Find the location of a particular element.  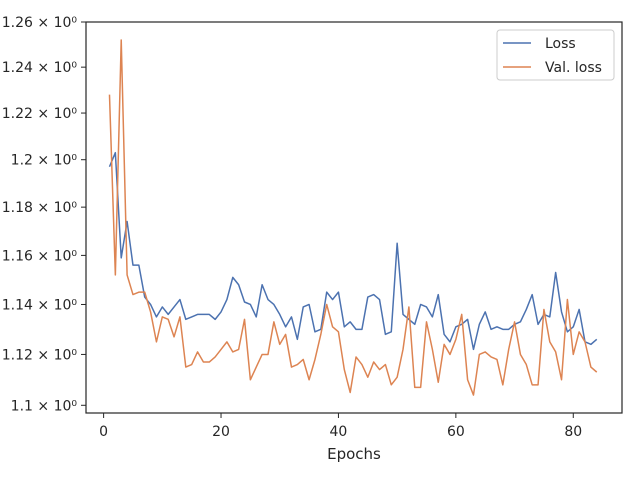

x-axis-label: Epochs is located at coordinates (354, 454).